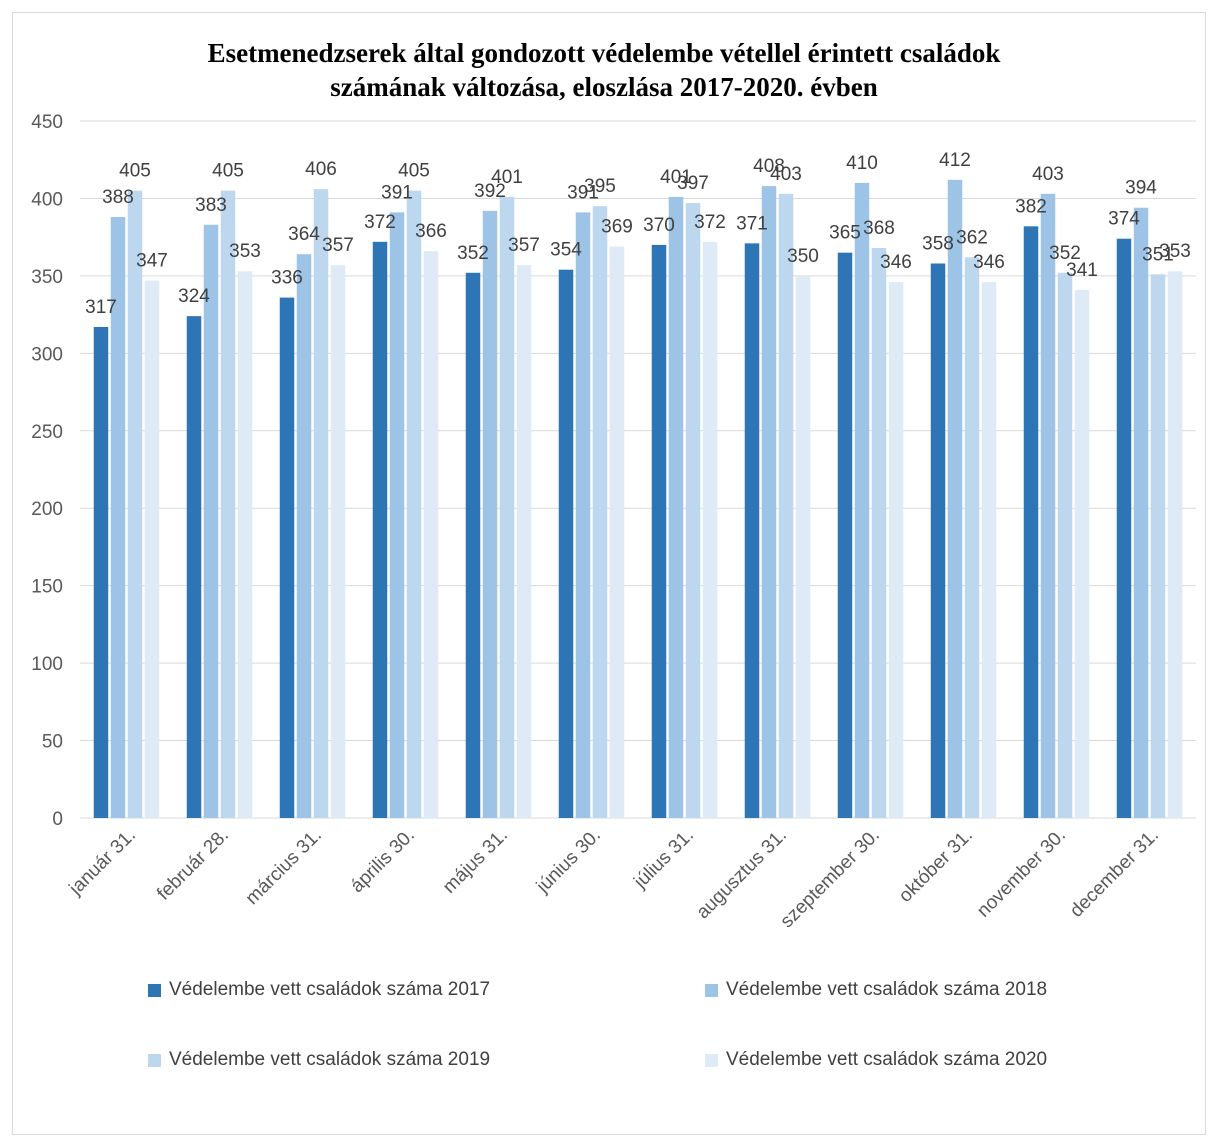 This screenshot has height=1137, width=1208. Describe the element at coordinates (617, 226) in the screenshot. I see `data-label-4-6: 369` at that location.